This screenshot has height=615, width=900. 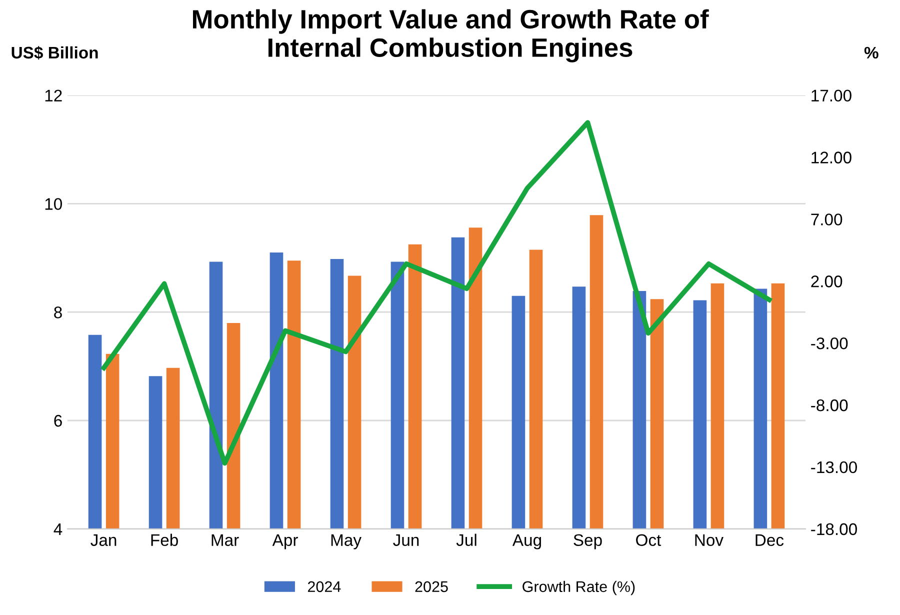 What do you see at coordinates (285, 542) in the screenshot?
I see `x-tick-label: Apr` at bounding box center [285, 542].